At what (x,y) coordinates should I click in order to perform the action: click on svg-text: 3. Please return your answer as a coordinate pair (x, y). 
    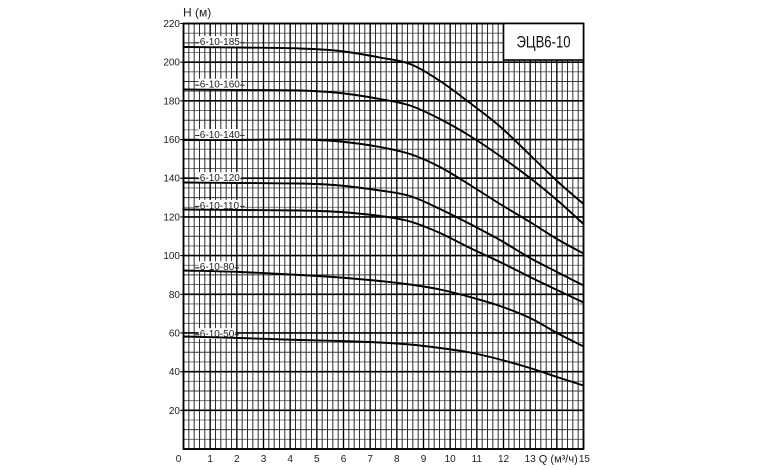
    Looking at the image, I should click on (264, 459).